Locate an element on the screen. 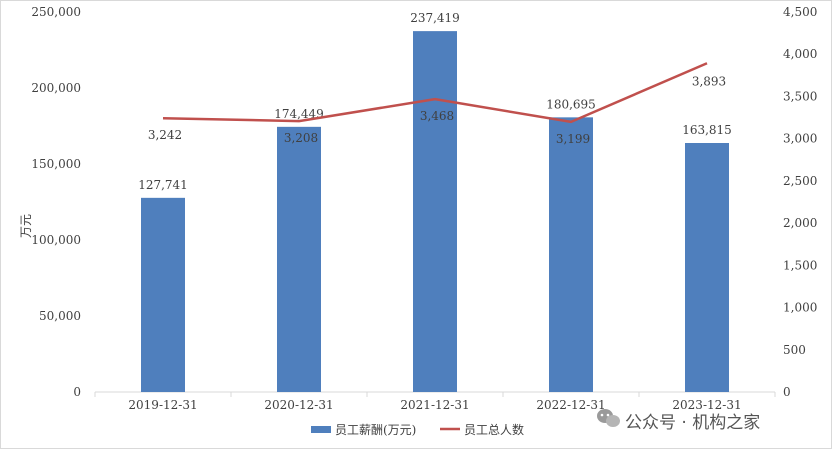 The image size is (834, 451). x-tick-label: 2019-12-31 is located at coordinates (162, 405).